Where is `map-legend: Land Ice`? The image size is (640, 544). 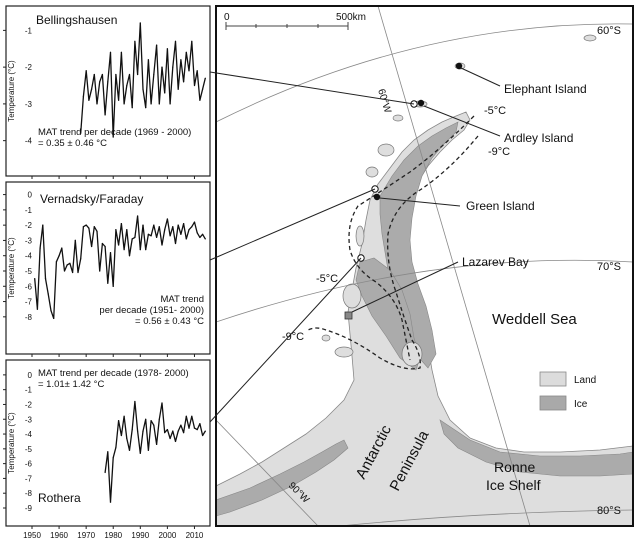 map-legend: Land Ice is located at coordinates (567, 391).